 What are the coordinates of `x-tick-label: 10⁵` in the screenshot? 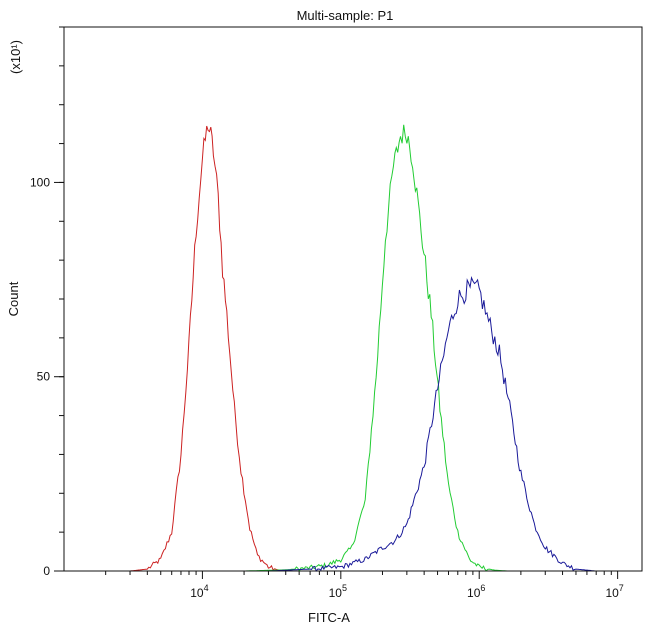 It's located at (338, 591).